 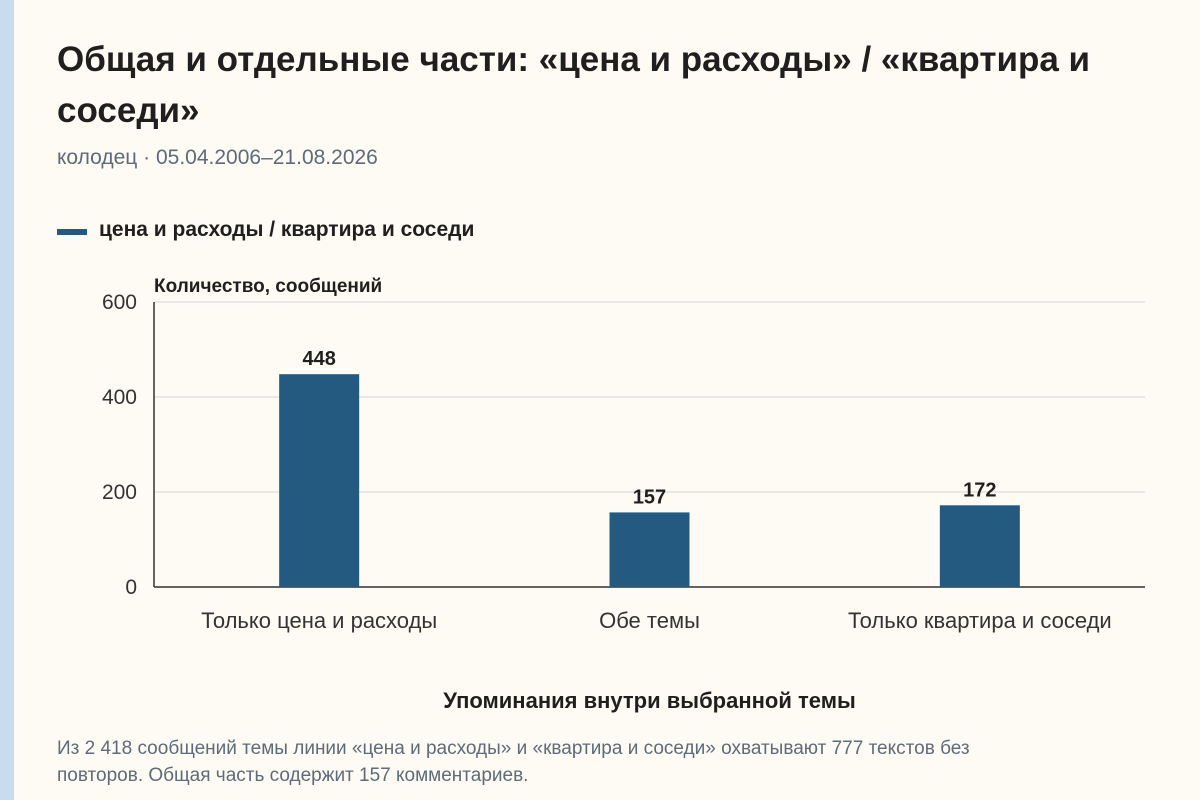 I want to click on legend-label: цена и расходы / квартира и соседи, so click(x=287, y=229).